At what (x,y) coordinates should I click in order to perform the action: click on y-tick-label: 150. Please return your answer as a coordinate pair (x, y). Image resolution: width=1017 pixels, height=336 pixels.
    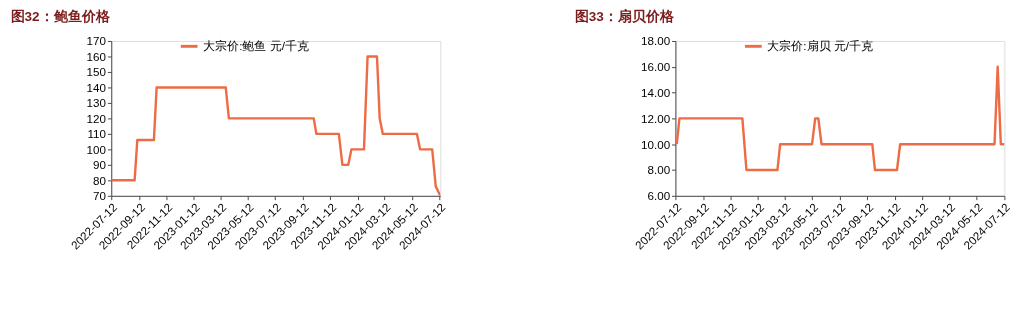
    Looking at the image, I should click on (96, 72).